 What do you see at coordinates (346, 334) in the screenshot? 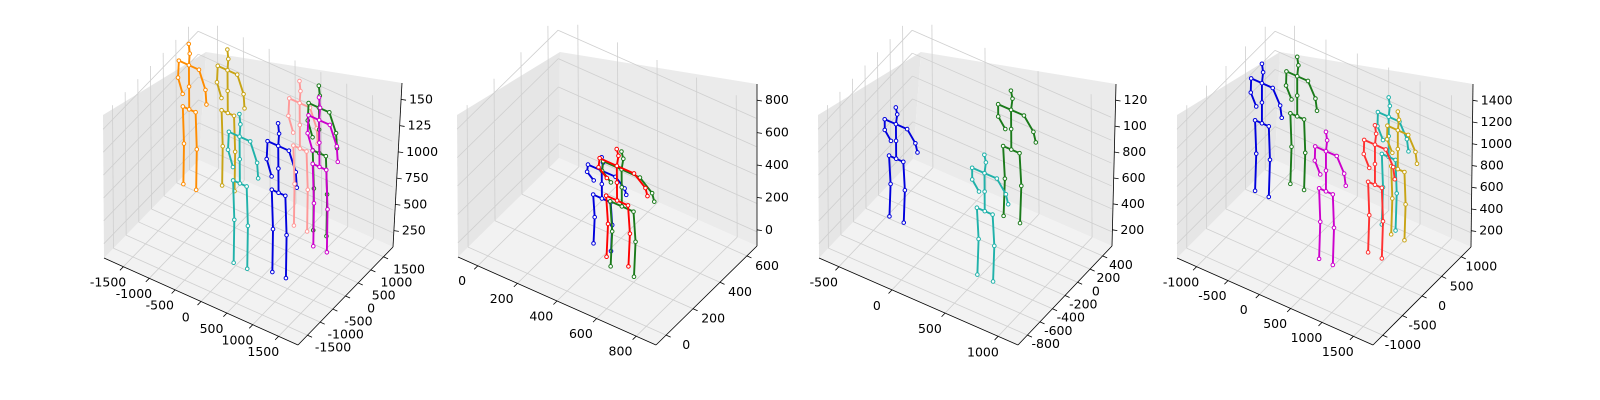
I see `y-tick-label: -1000` at bounding box center [346, 334].